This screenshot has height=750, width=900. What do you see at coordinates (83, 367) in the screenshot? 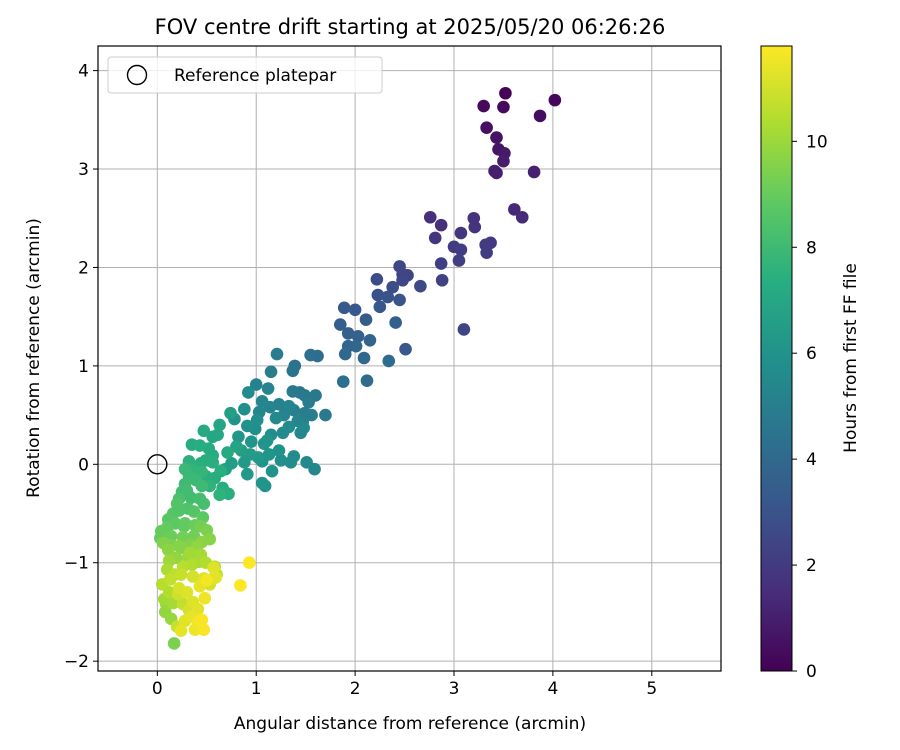
I see `y-tick-label: 1` at bounding box center [83, 367].